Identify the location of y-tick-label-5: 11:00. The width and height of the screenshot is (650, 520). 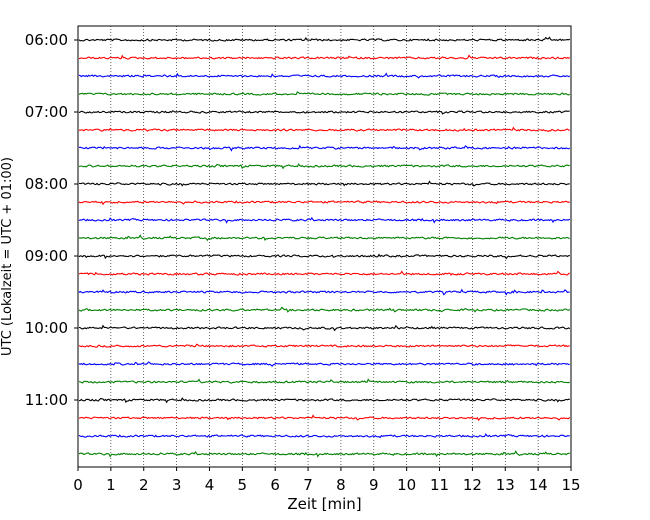
(46, 400).